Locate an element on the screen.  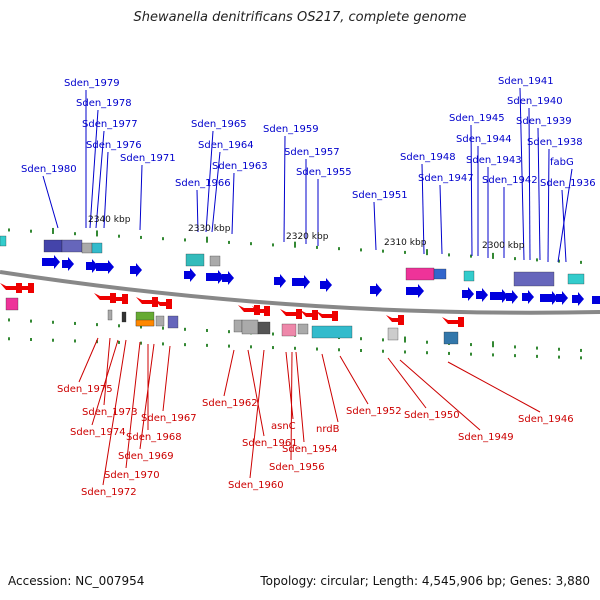
kbp-label: 2320 kbp is located at coordinates (307, 237).